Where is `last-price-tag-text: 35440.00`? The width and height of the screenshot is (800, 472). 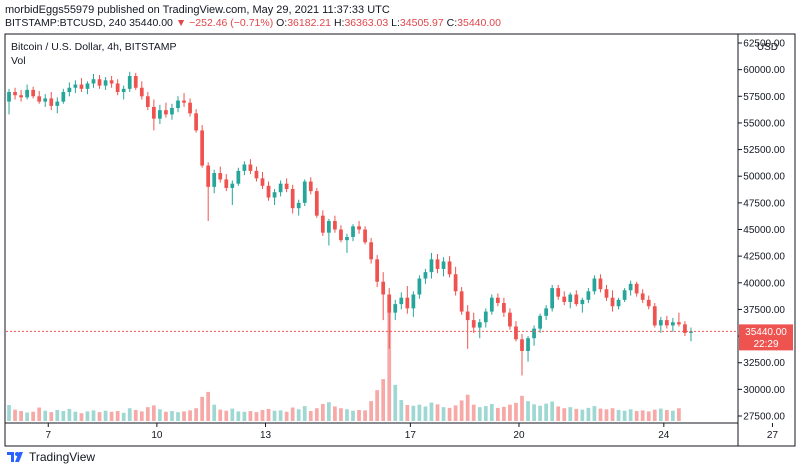
last-price-tag-text: 35440.00 is located at coordinates (766, 332).